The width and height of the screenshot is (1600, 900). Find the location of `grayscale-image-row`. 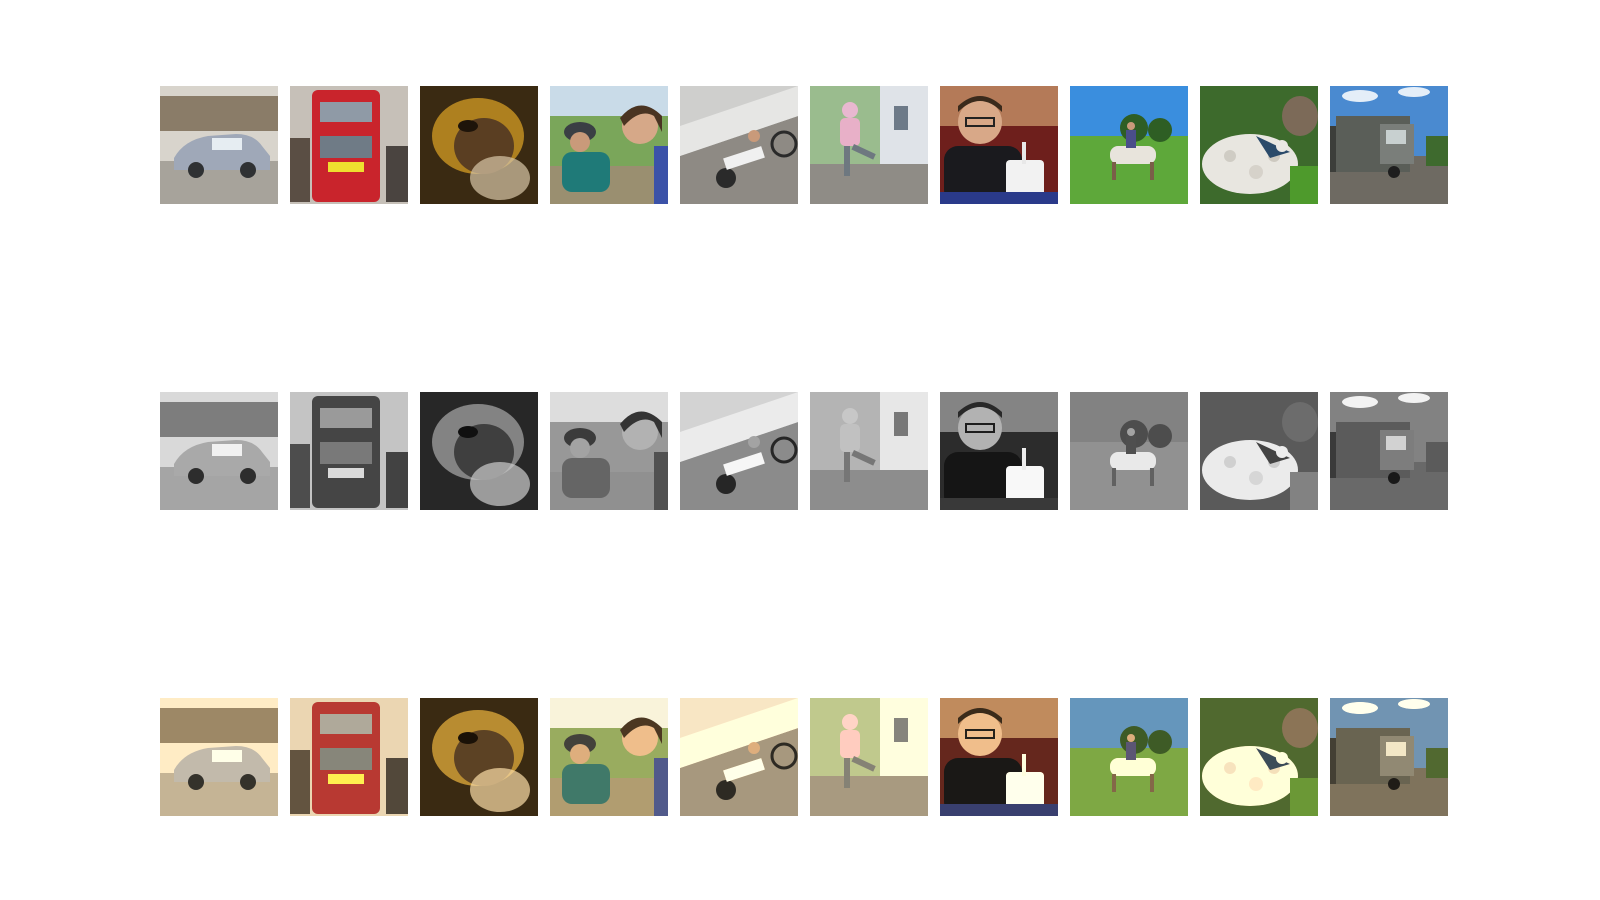

grayscale-image-row is located at coordinates (804, 451).